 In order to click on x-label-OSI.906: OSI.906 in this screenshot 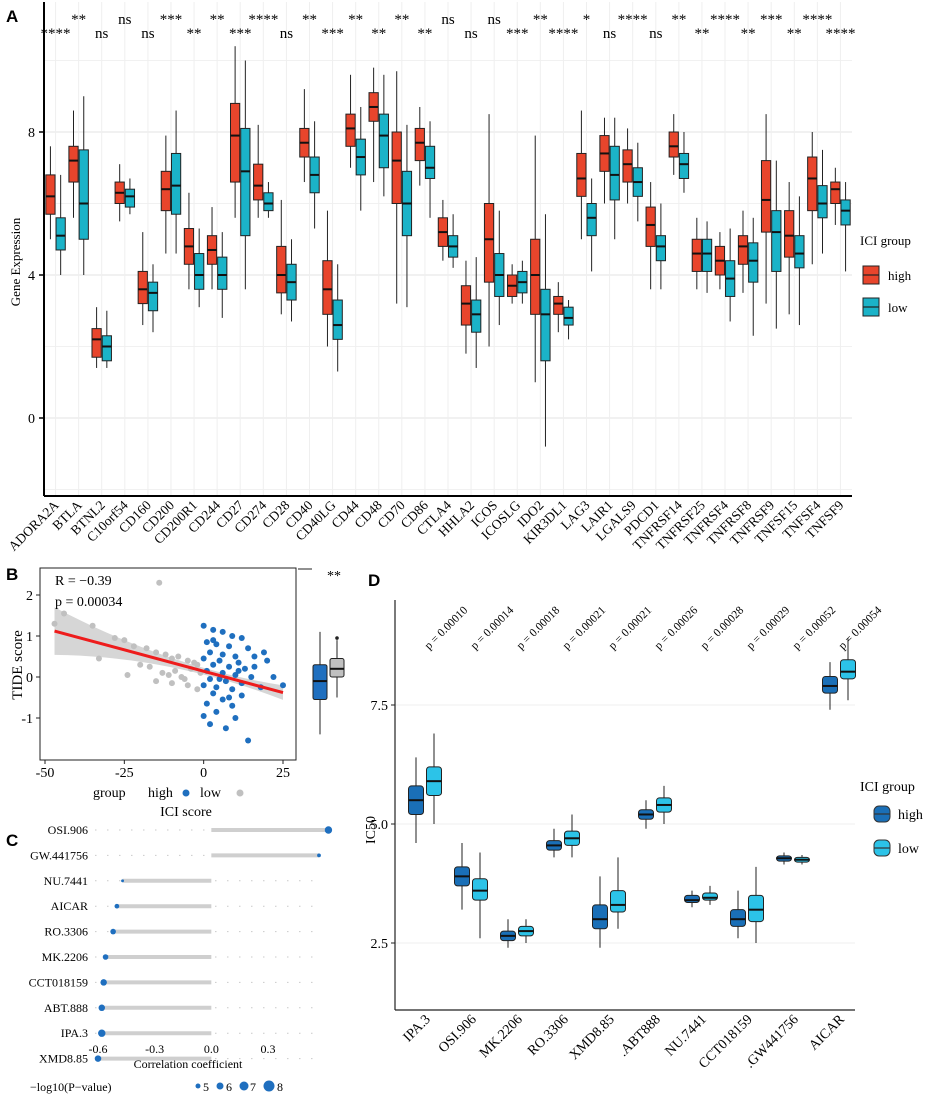, I will do `click(458, 1034)`.